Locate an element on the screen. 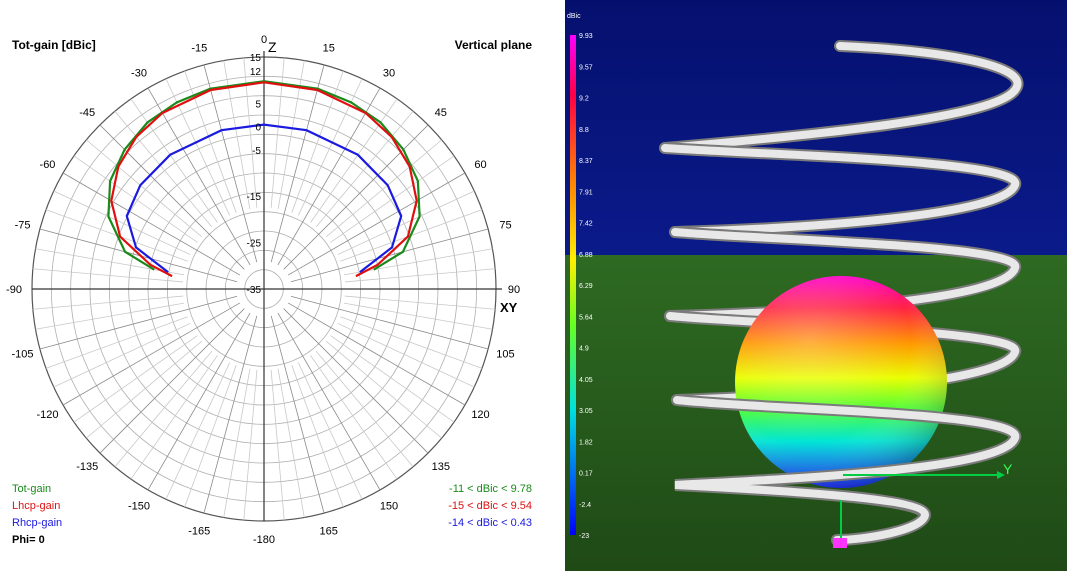  angle-tick-label: 0 is located at coordinates (264, 40).